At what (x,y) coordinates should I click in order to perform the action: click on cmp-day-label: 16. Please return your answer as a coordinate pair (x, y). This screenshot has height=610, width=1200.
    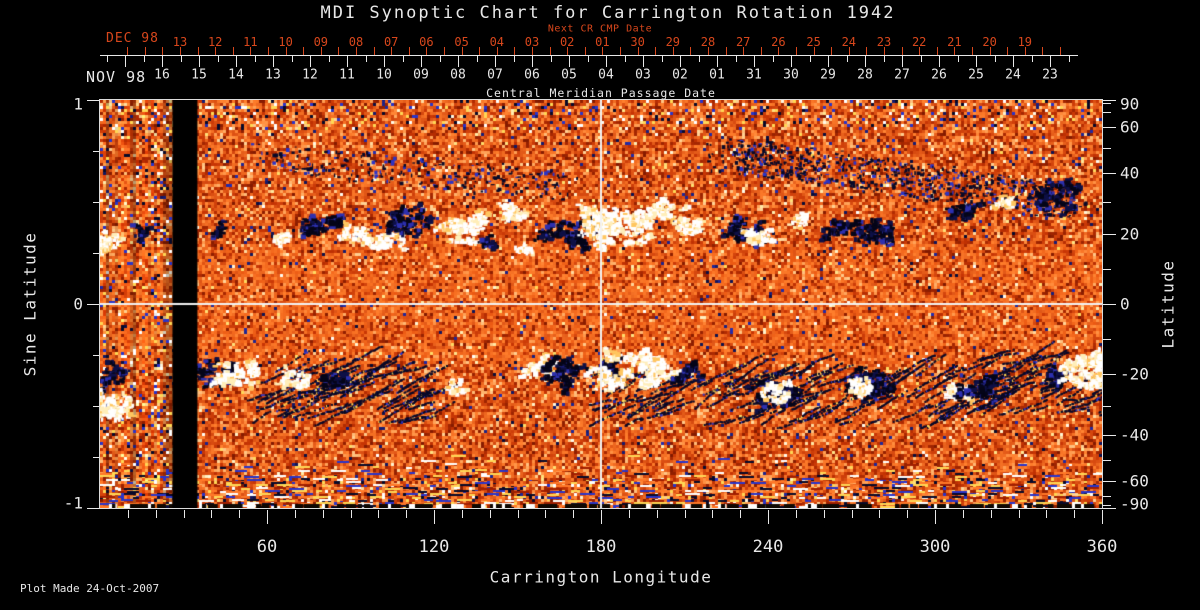
    Looking at the image, I should click on (162, 75).